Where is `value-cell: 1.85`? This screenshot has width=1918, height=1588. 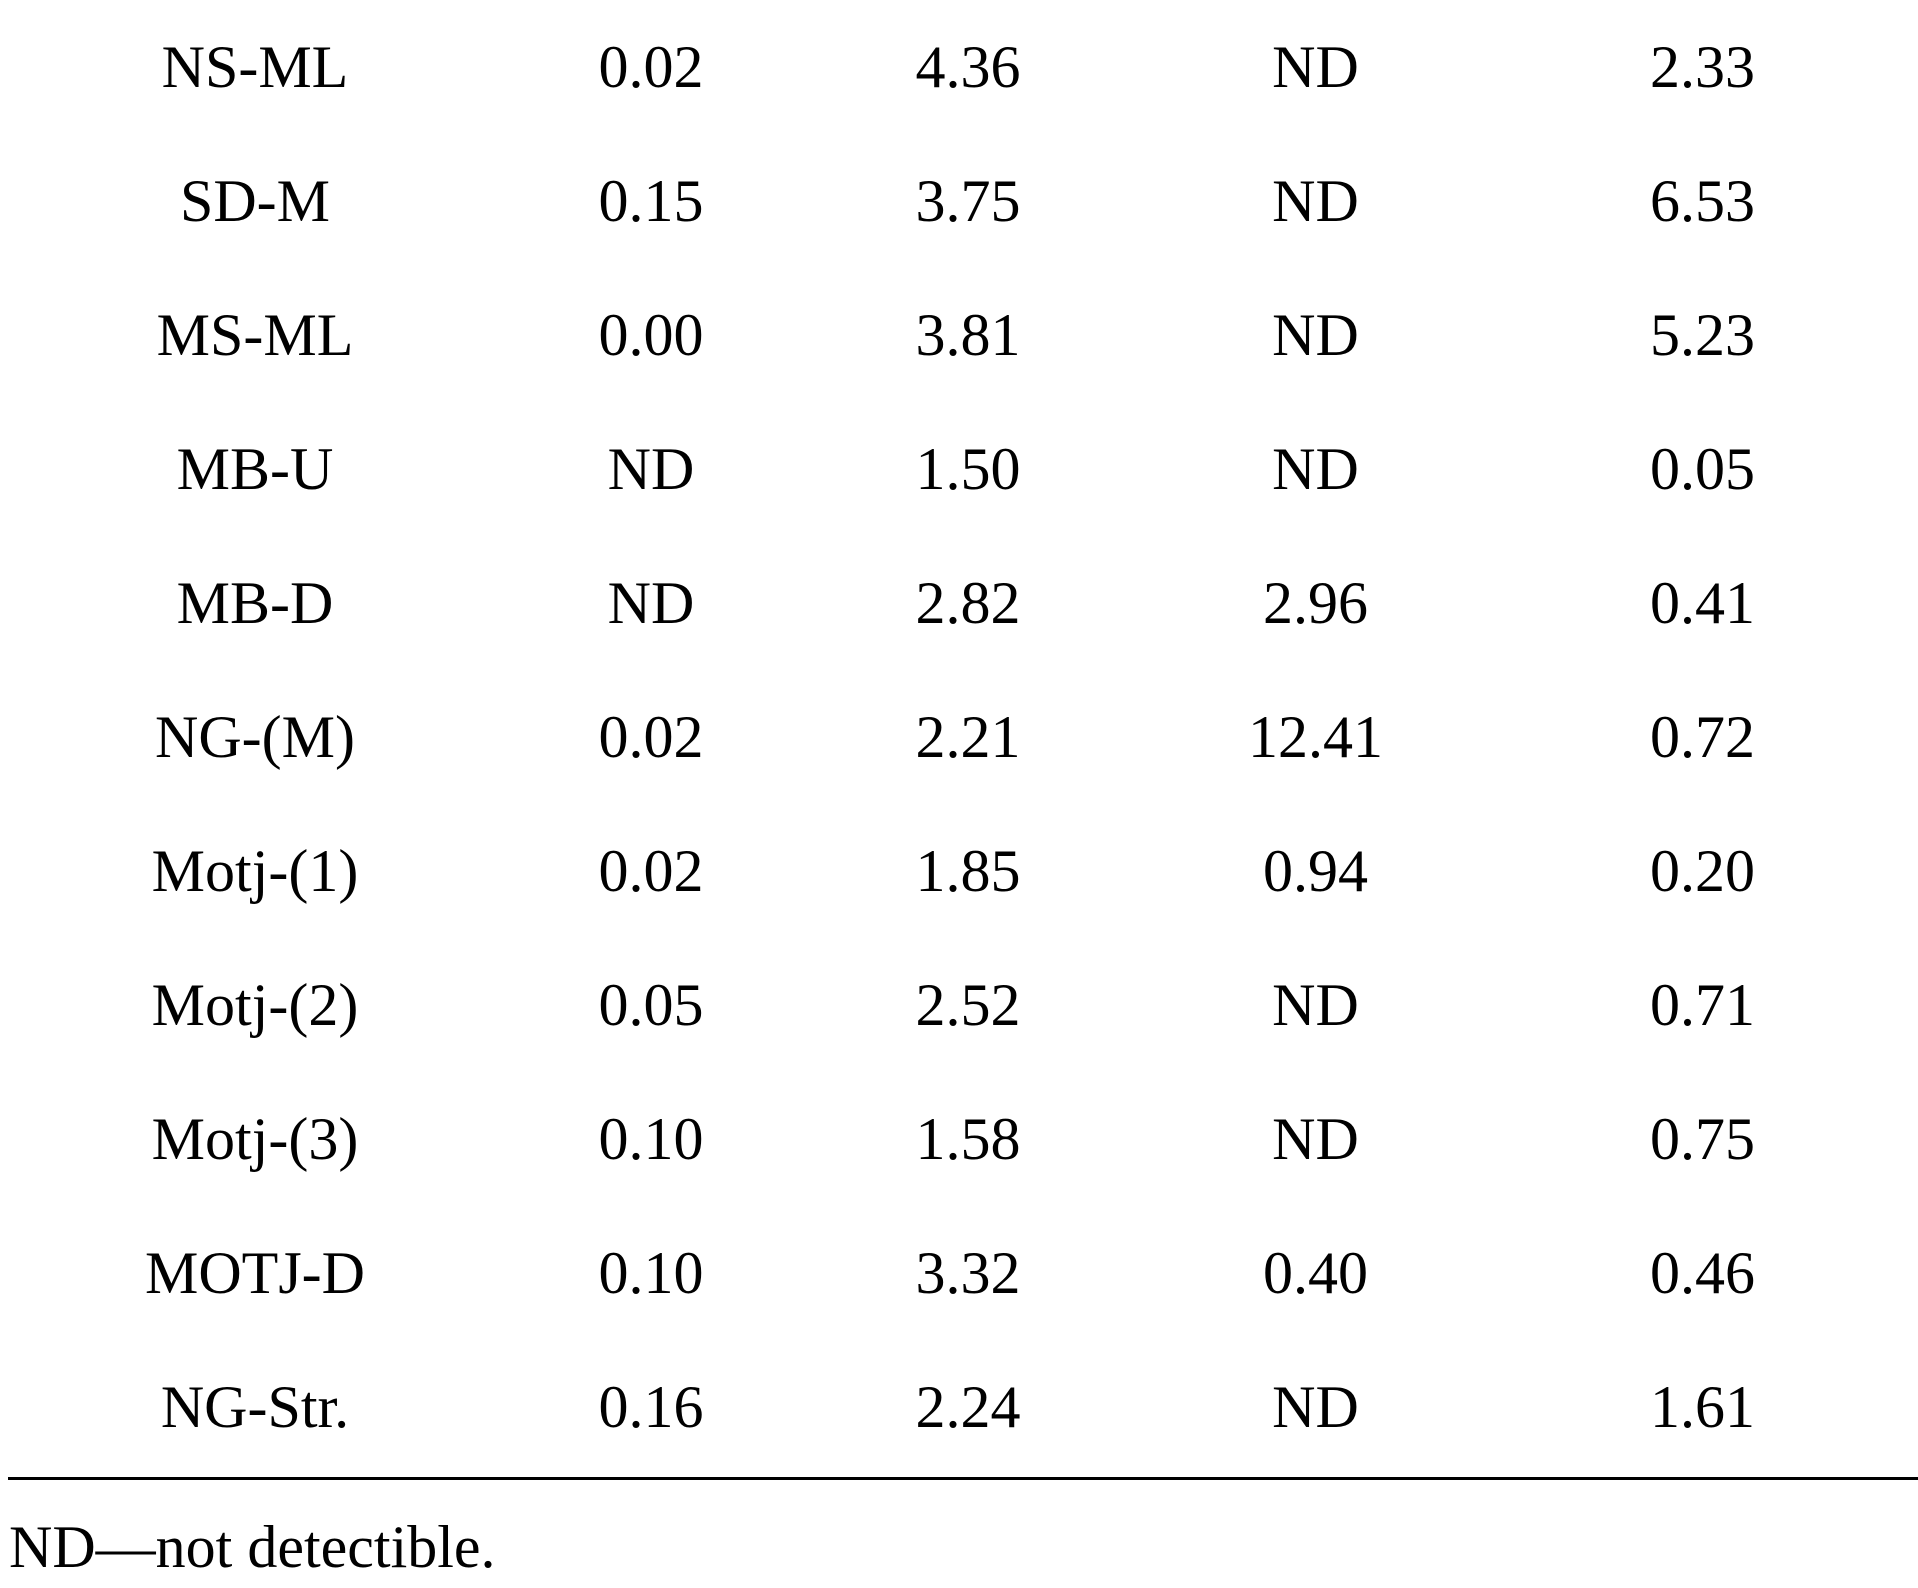
value-cell: 1.85 is located at coordinates (968, 871).